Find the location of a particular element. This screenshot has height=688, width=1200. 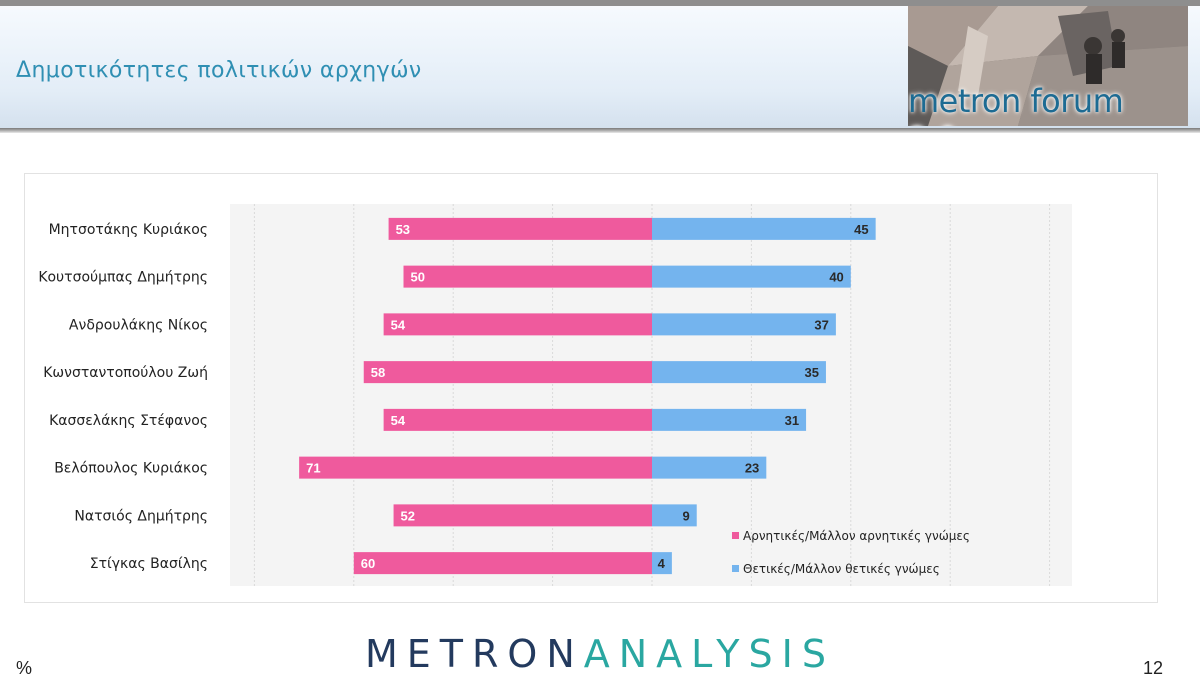

category-label: Κουτσούμπας Δημήτρης is located at coordinates (123, 278).